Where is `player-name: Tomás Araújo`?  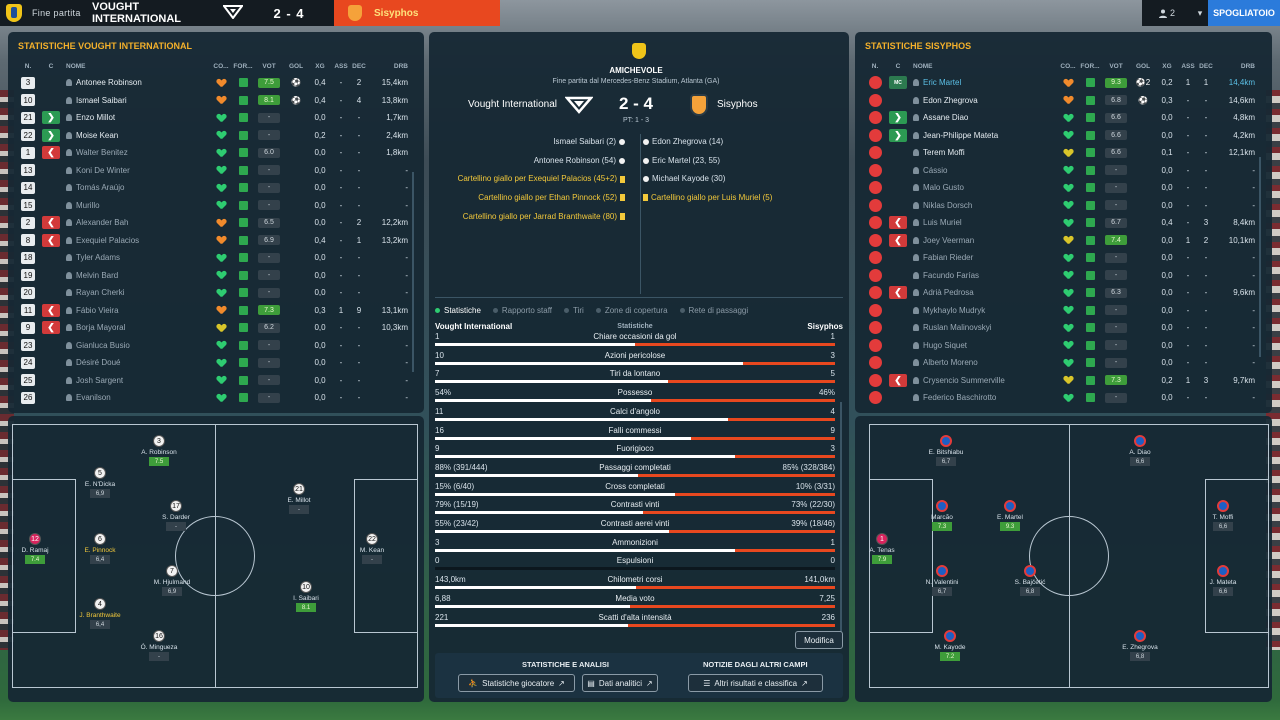 player-name: Tomás Araújo is located at coordinates (100, 188).